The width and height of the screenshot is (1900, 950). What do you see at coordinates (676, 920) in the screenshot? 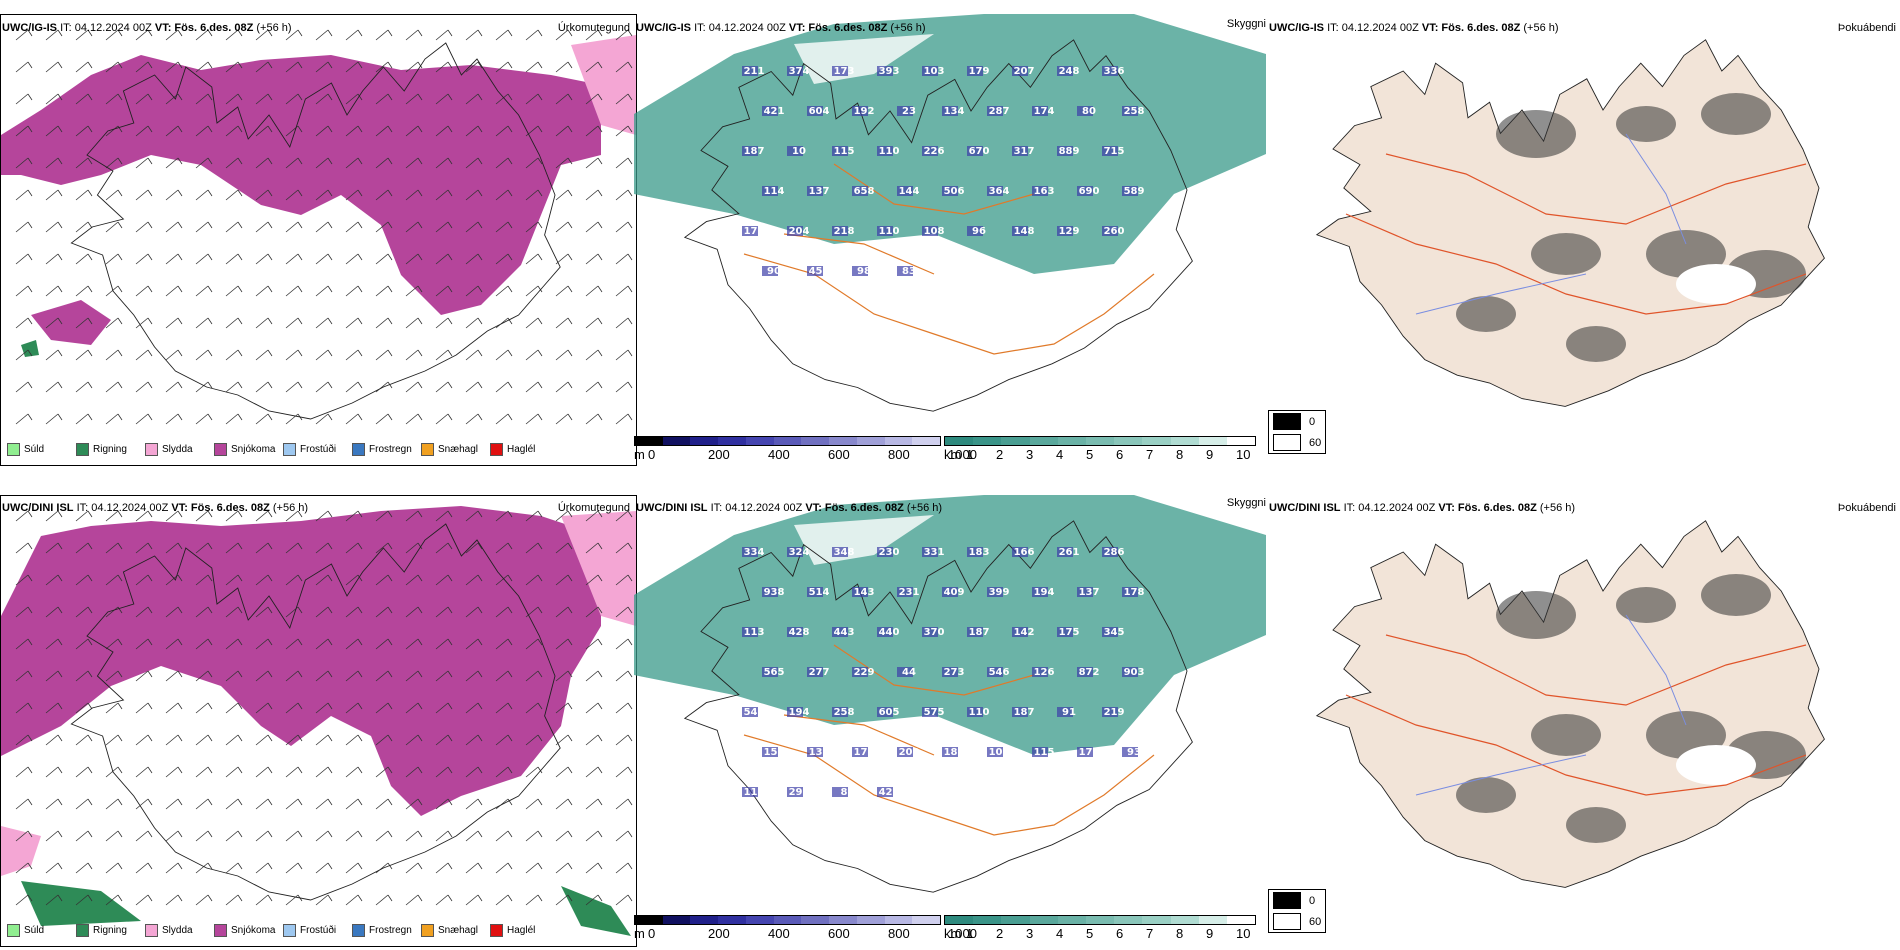
I see `colorbar-segment` at bounding box center [676, 920].